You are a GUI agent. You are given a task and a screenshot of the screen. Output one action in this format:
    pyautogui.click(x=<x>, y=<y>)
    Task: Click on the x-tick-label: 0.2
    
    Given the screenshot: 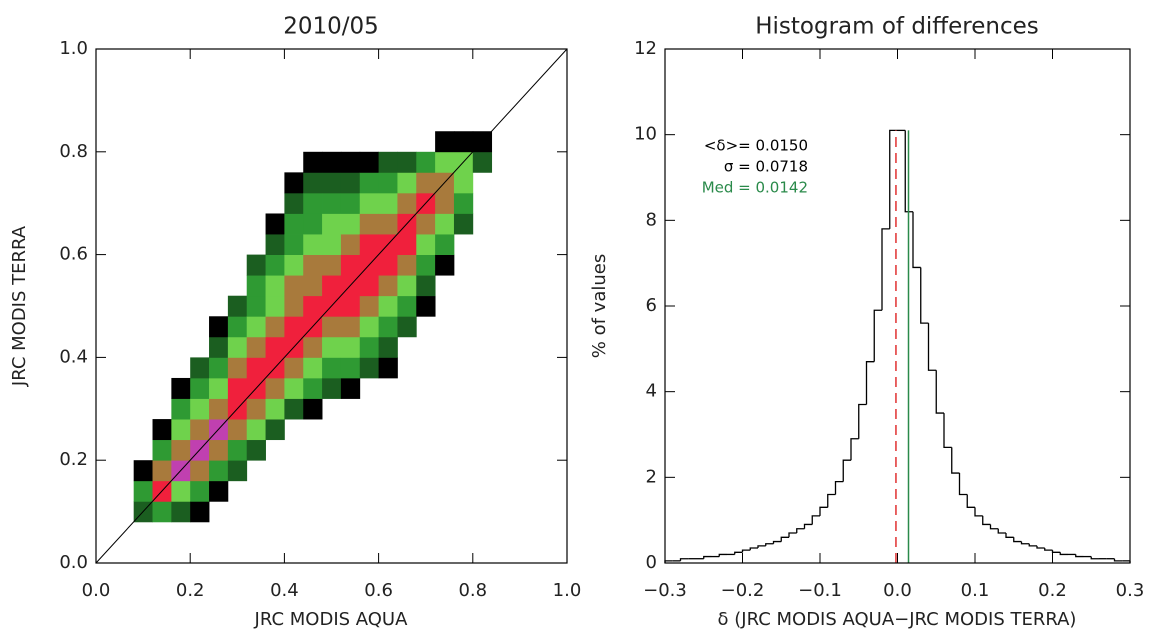 What is the action you would take?
    pyautogui.click(x=1052, y=590)
    